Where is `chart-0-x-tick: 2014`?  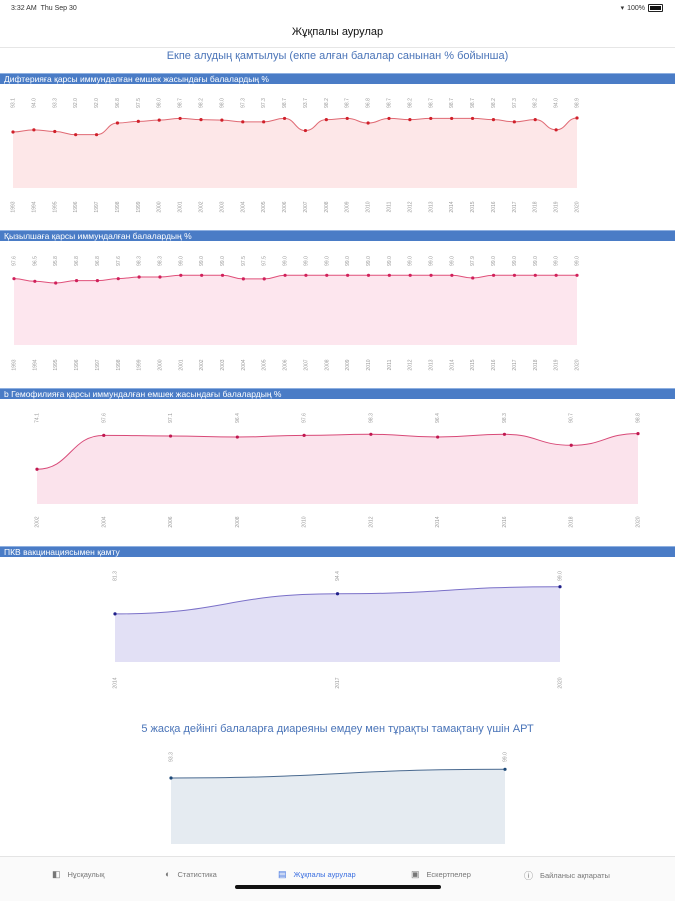 chart-0-x-tick: 2014 is located at coordinates (452, 206).